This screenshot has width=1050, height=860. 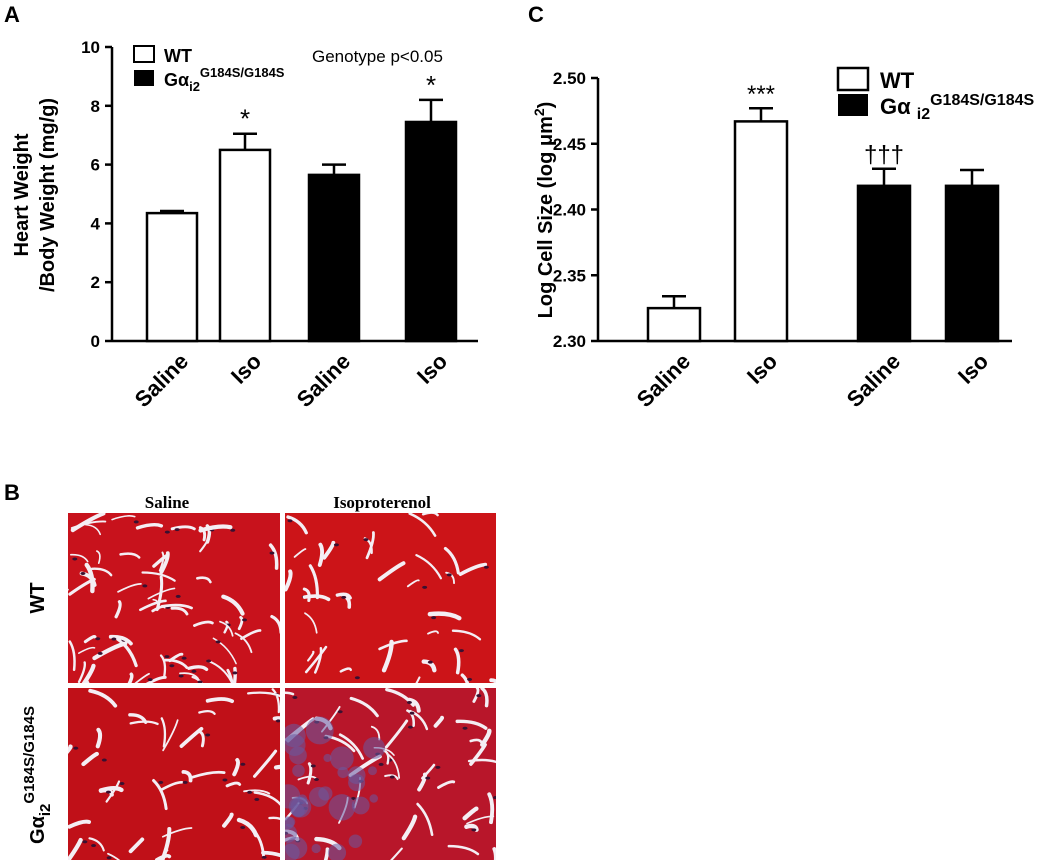 What do you see at coordinates (569, 78) in the screenshot?
I see `y-tick-label: 2.50` at bounding box center [569, 78].